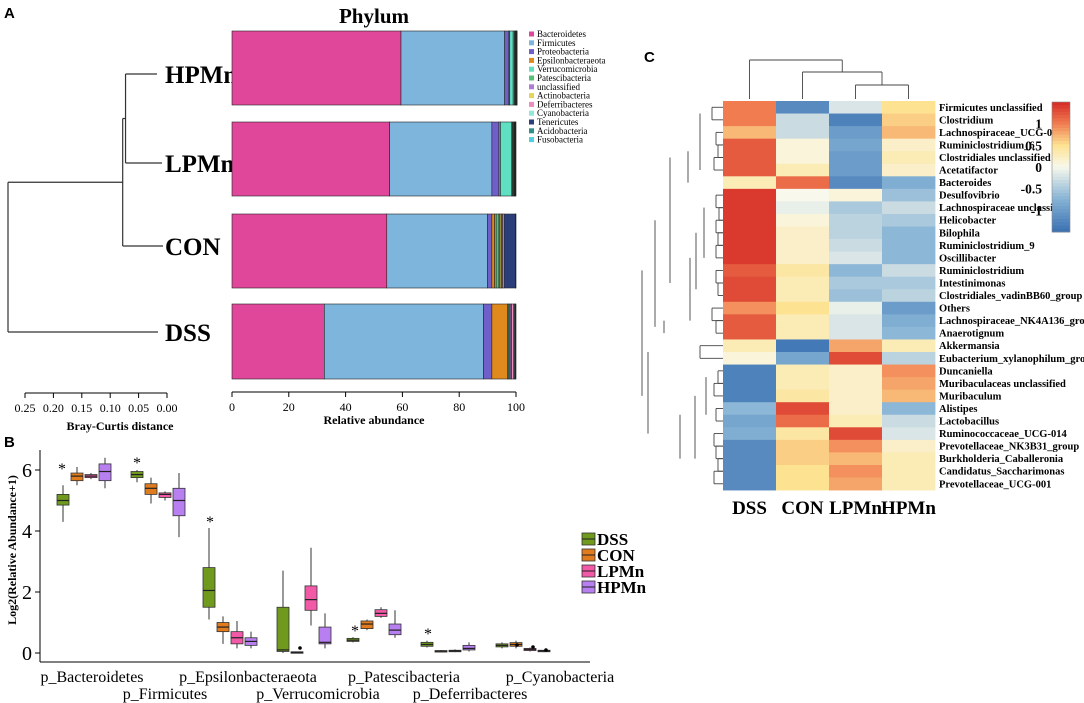 The height and width of the screenshot is (703, 1084). What do you see at coordinates (856, 271) in the screenshot?
I see `heatmap-cell-Ruminiclostridium-LPMn` at bounding box center [856, 271].